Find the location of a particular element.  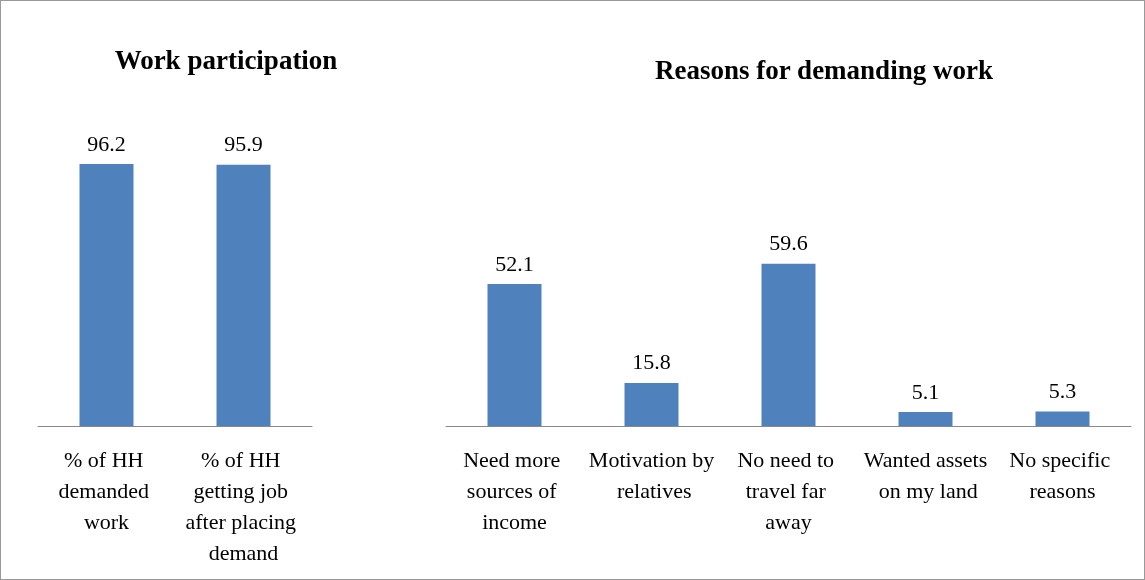

x-tick-label: Need more sources of income is located at coordinates (514, 490).